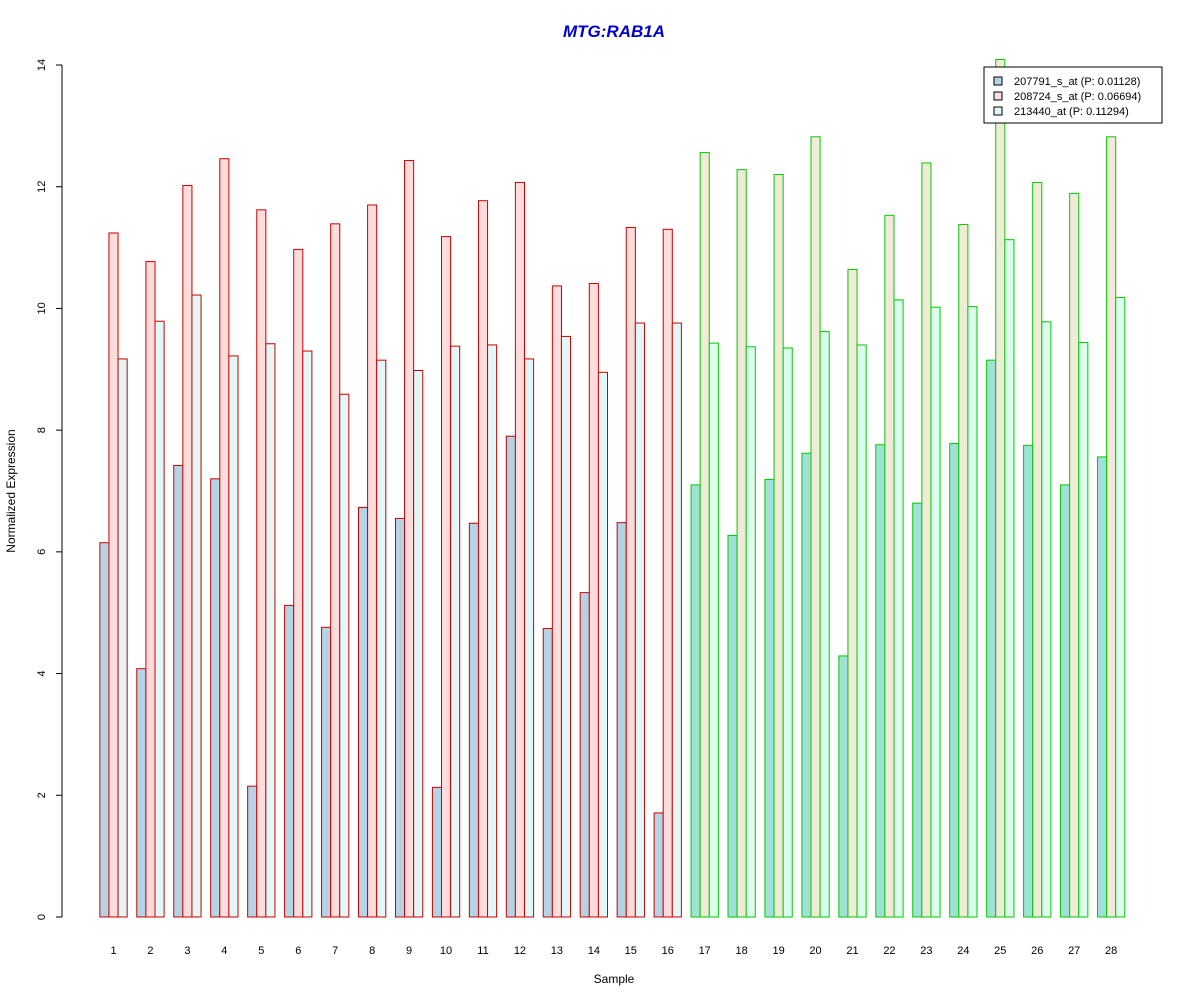 The image size is (1200, 1000). I want to click on x-tick-label: 27, so click(1074, 951).